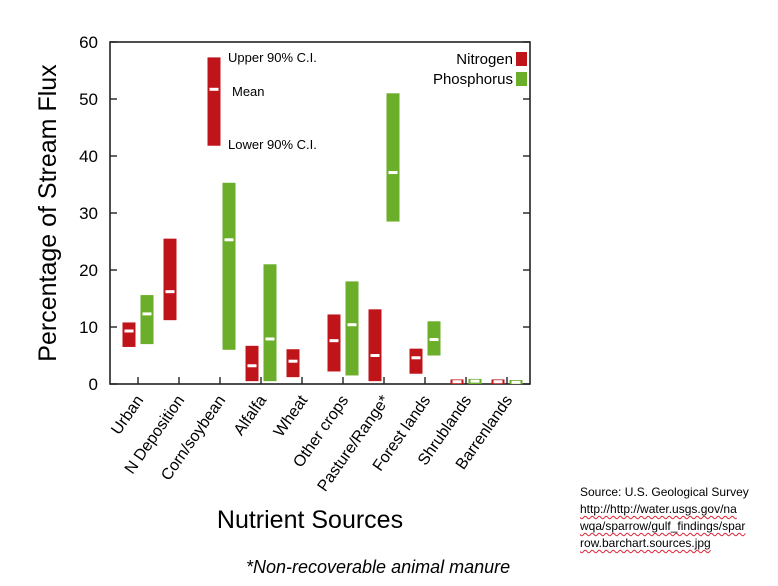  Describe the element at coordinates (310, 520) in the screenshot. I see `x-axis-label: Nutrient Sources` at that location.